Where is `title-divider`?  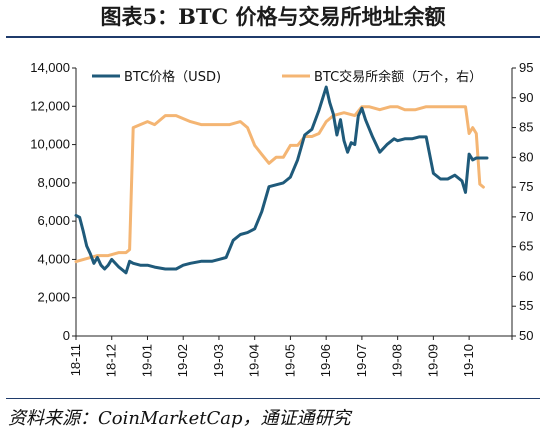 title-divider is located at coordinates (273, 37).